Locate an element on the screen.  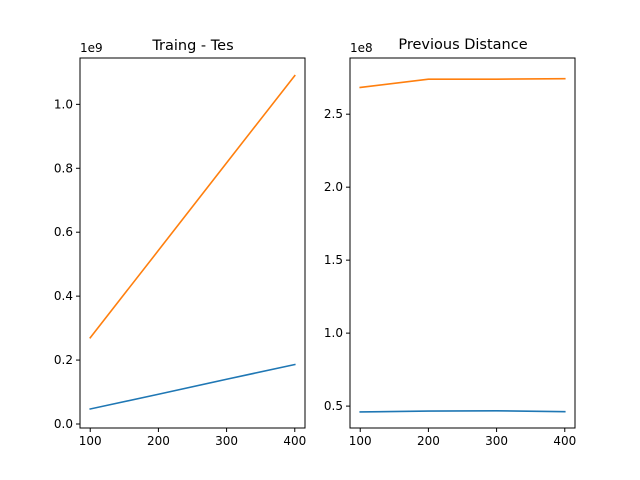
y-tick-label: 0.6 is located at coordinates (63, 232).